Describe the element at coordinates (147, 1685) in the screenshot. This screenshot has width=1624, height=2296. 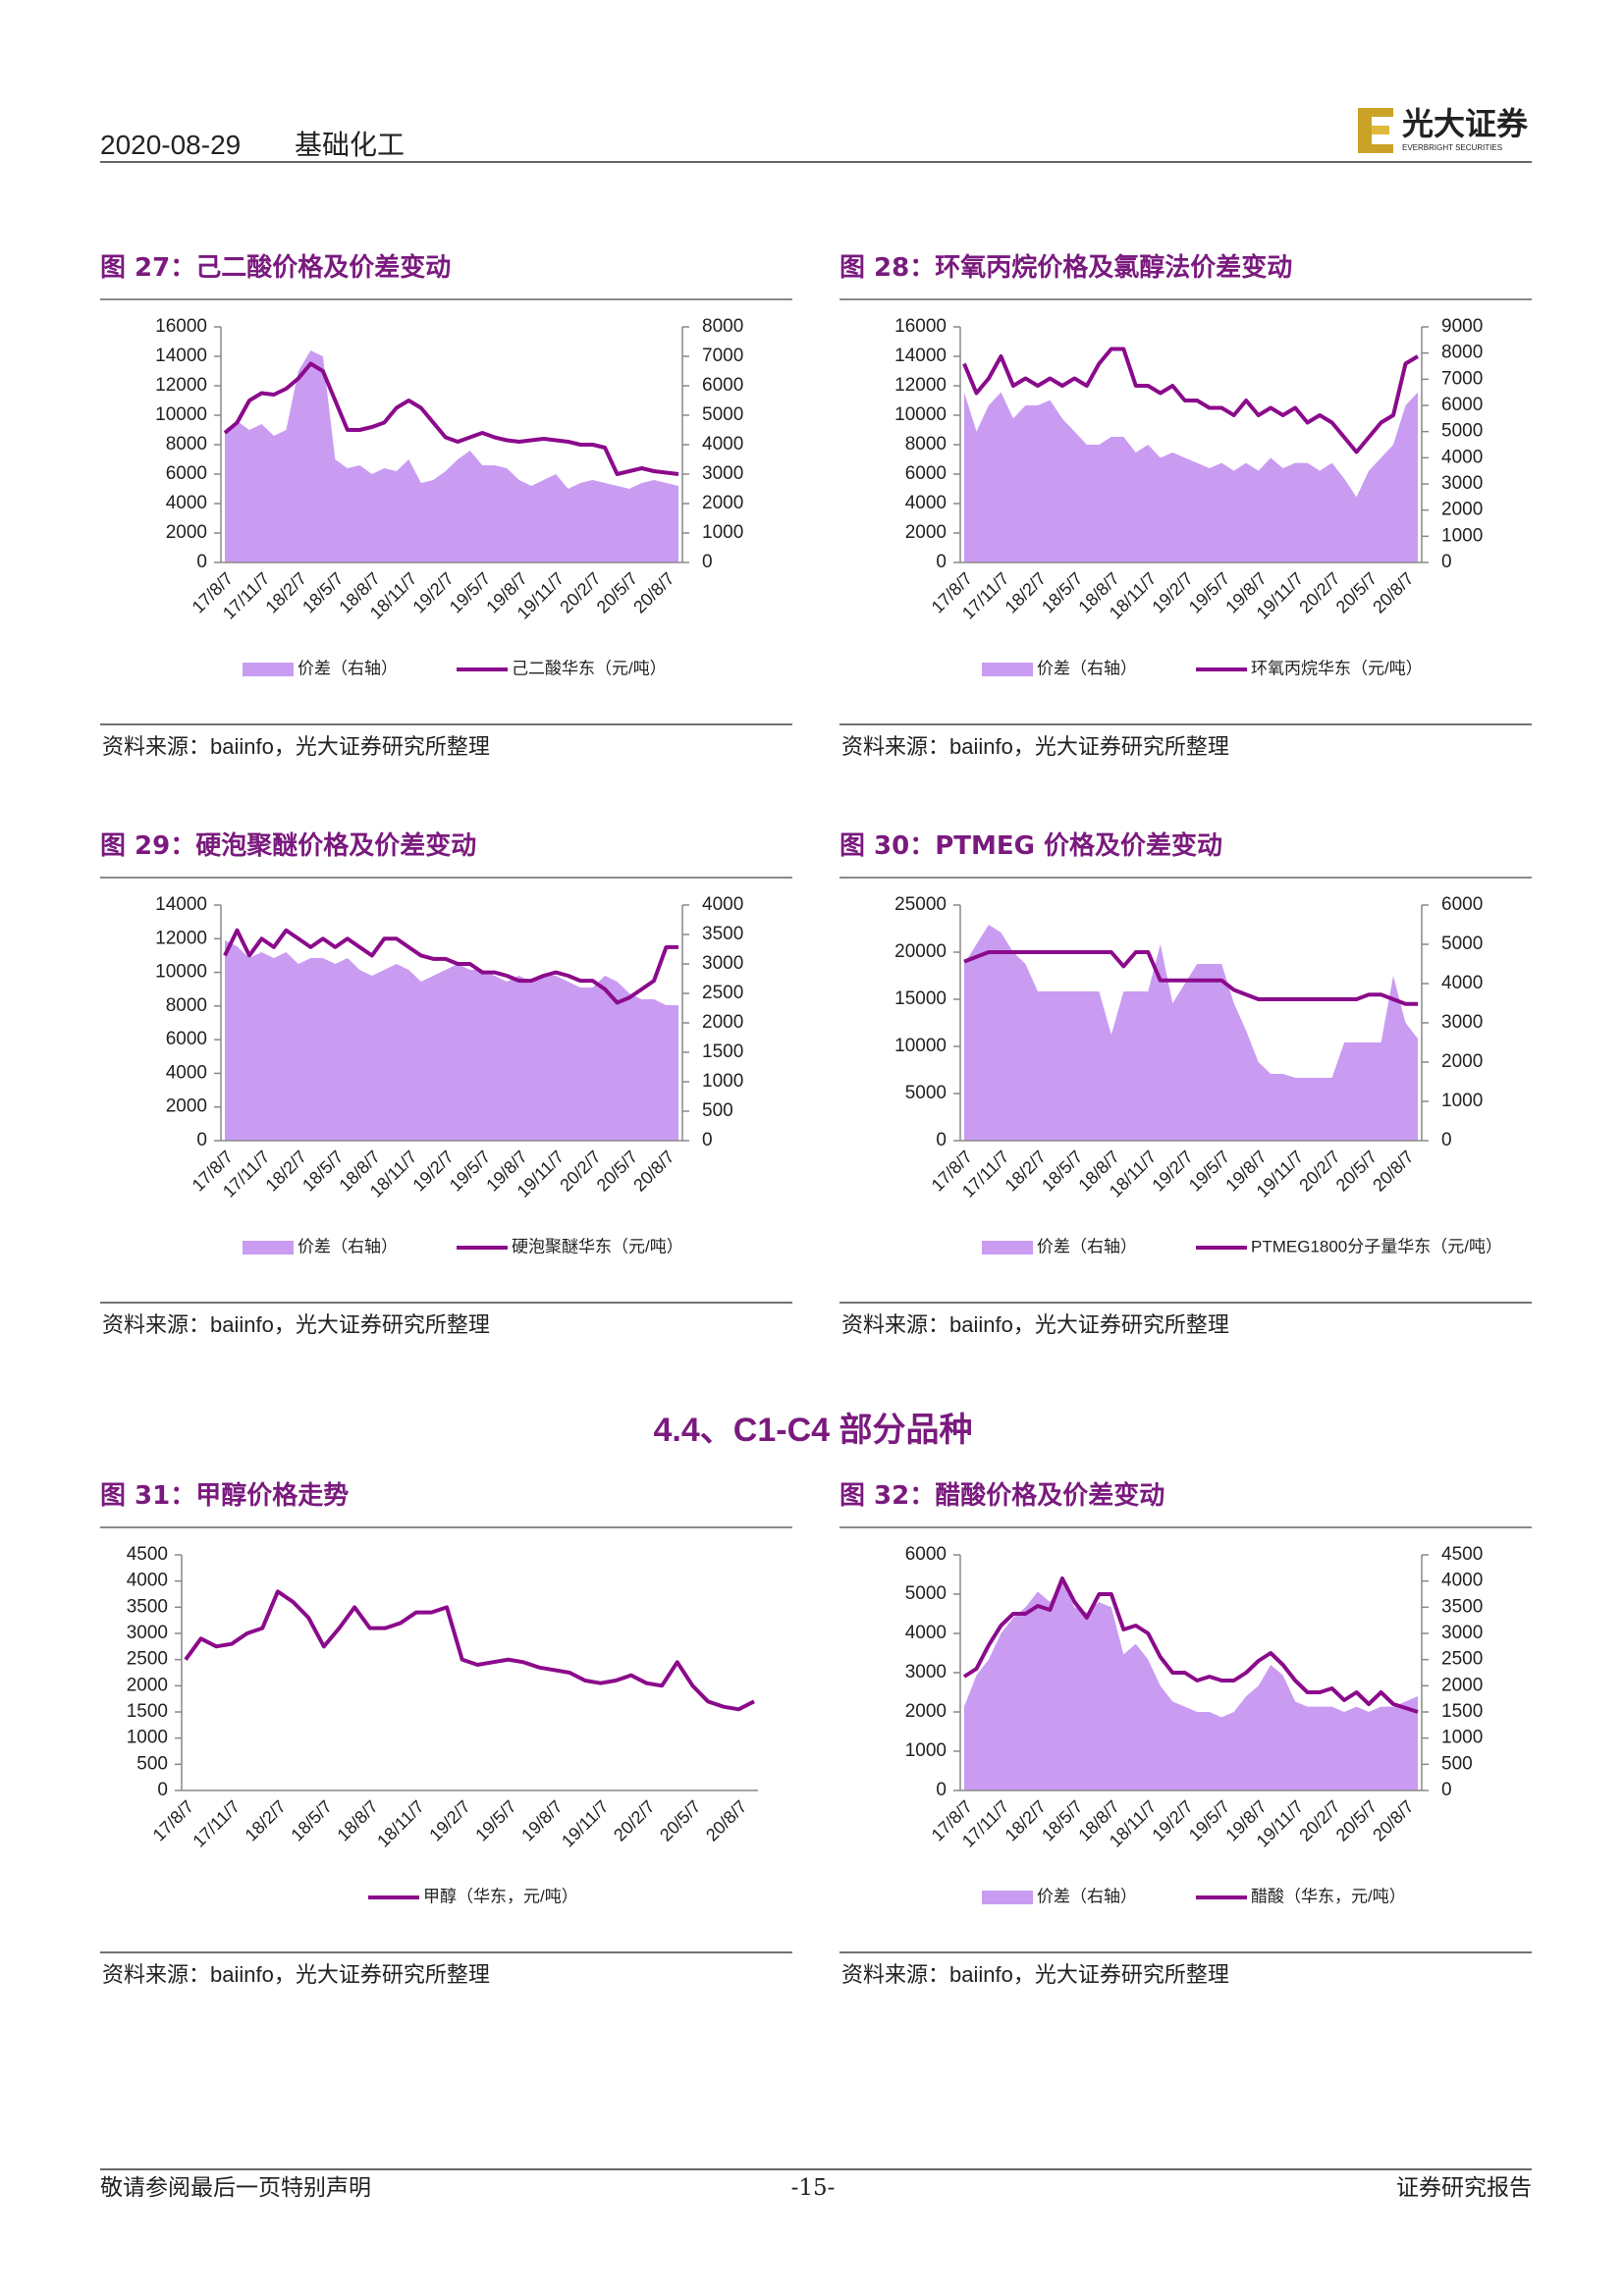
I see `y-tick-label: 2000` at that location.